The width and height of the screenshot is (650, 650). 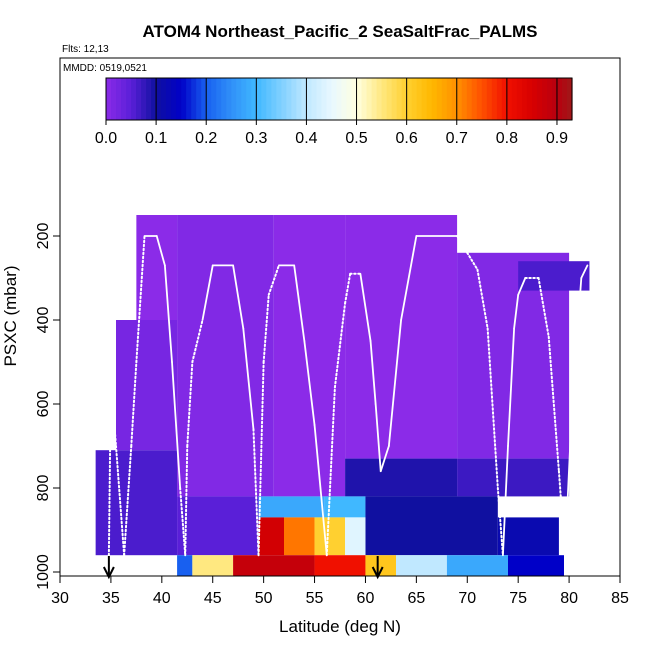 I want to click on colorbar-tick-label: 0.0, so click(x=106, y=138).